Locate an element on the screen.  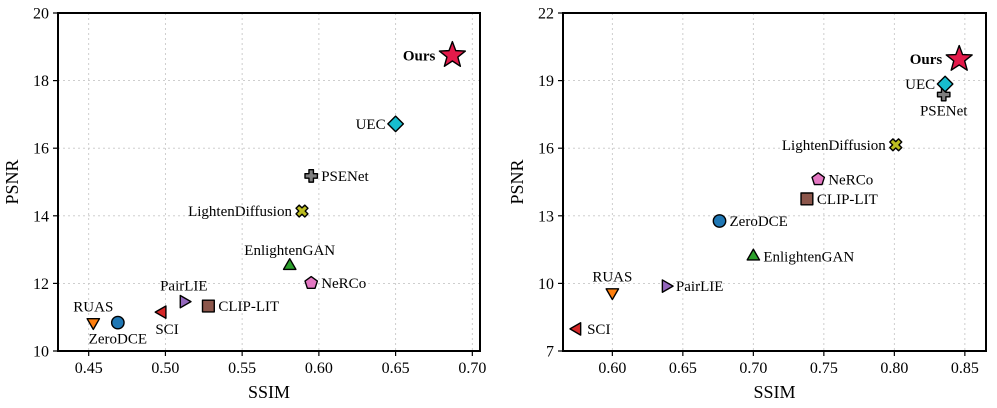
y-tick-label: 12 is located at coordinates (41, 284).